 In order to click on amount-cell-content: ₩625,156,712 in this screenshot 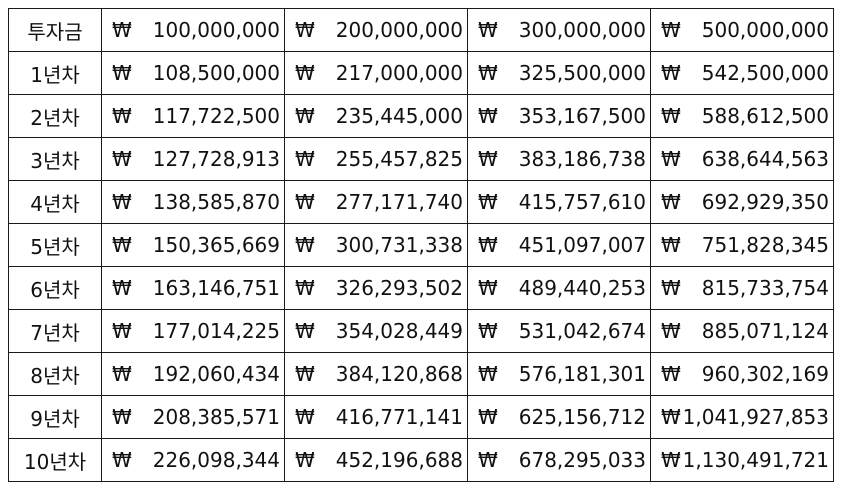, I will do `click(559, 417)`.